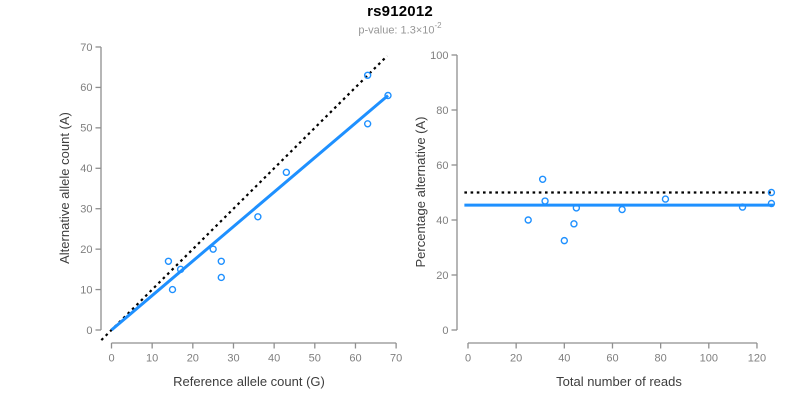  I want to click on subtitle-exponent: -2, so click(438, 25).